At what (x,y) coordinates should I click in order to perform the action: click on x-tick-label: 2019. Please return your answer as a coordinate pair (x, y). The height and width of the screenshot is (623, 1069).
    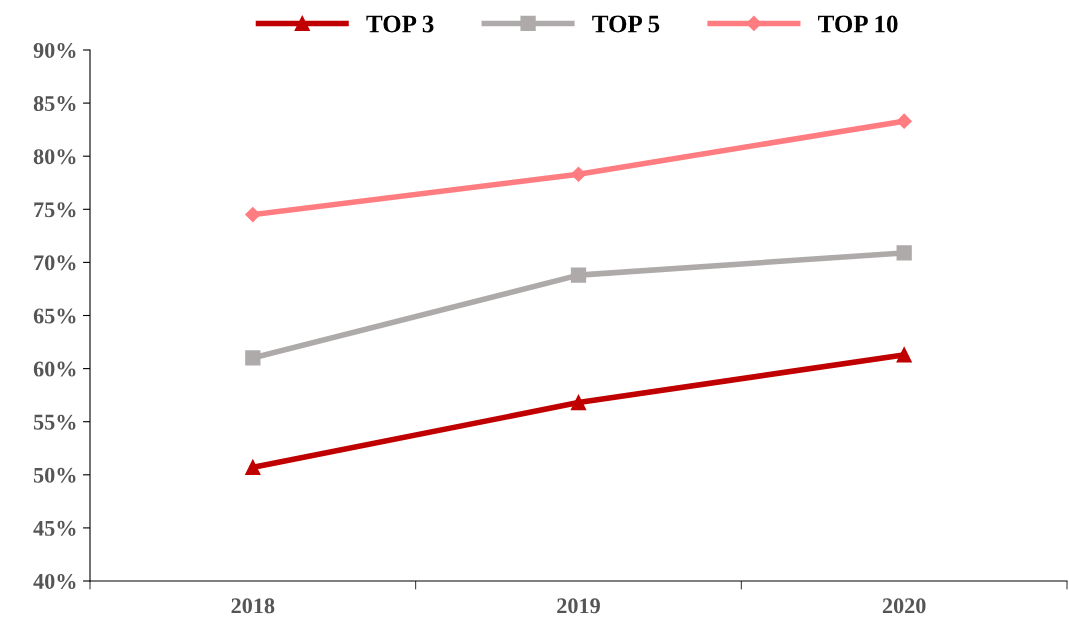
    Looking at the image, I should click on (578, 606).